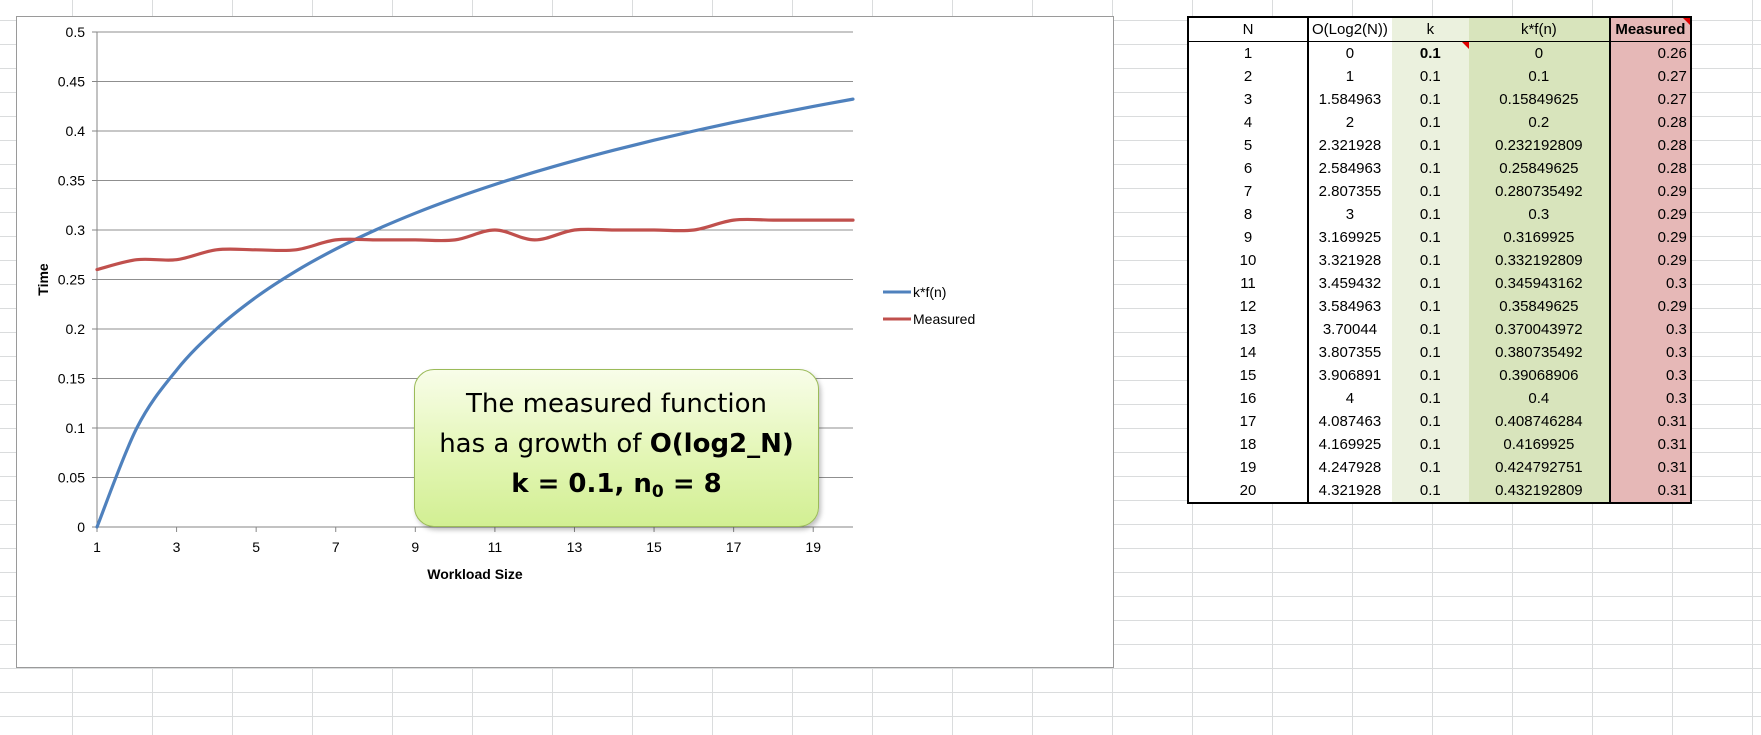  What do you see at coordinates (1539, 237) in the screenshot?
I see `cell-kfn: 0.3169925` at bounding box center [1539, 237].